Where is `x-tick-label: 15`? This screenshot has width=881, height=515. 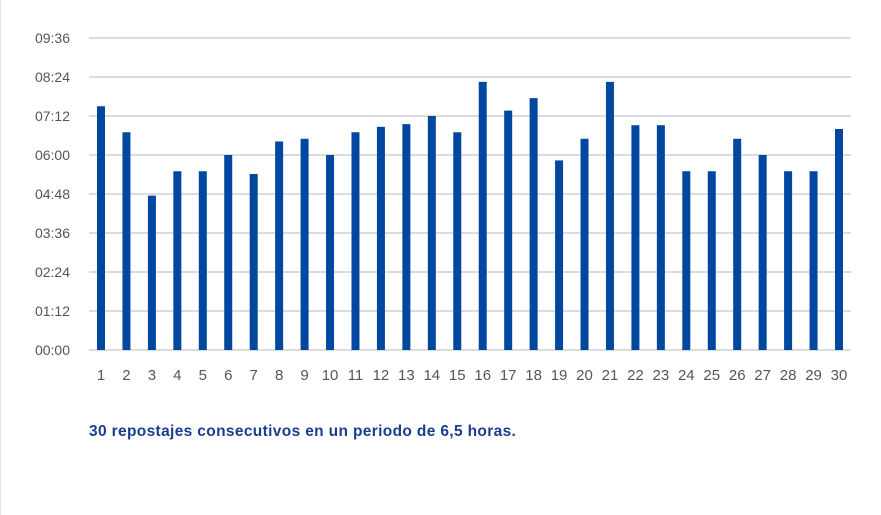
x-tick-label: 15 is located at coordinates (457, 375).